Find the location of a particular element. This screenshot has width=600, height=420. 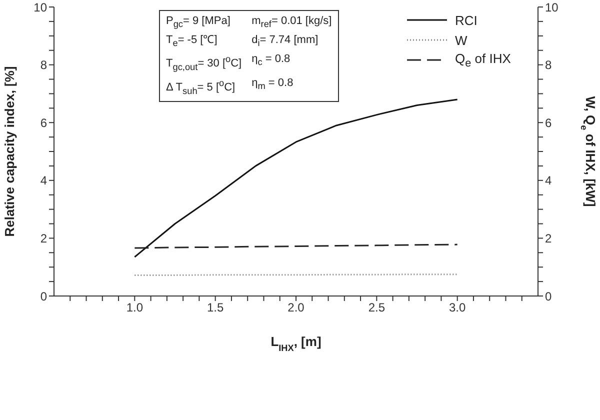

y-tick-label: 4 is located at coordinates (44, 181).